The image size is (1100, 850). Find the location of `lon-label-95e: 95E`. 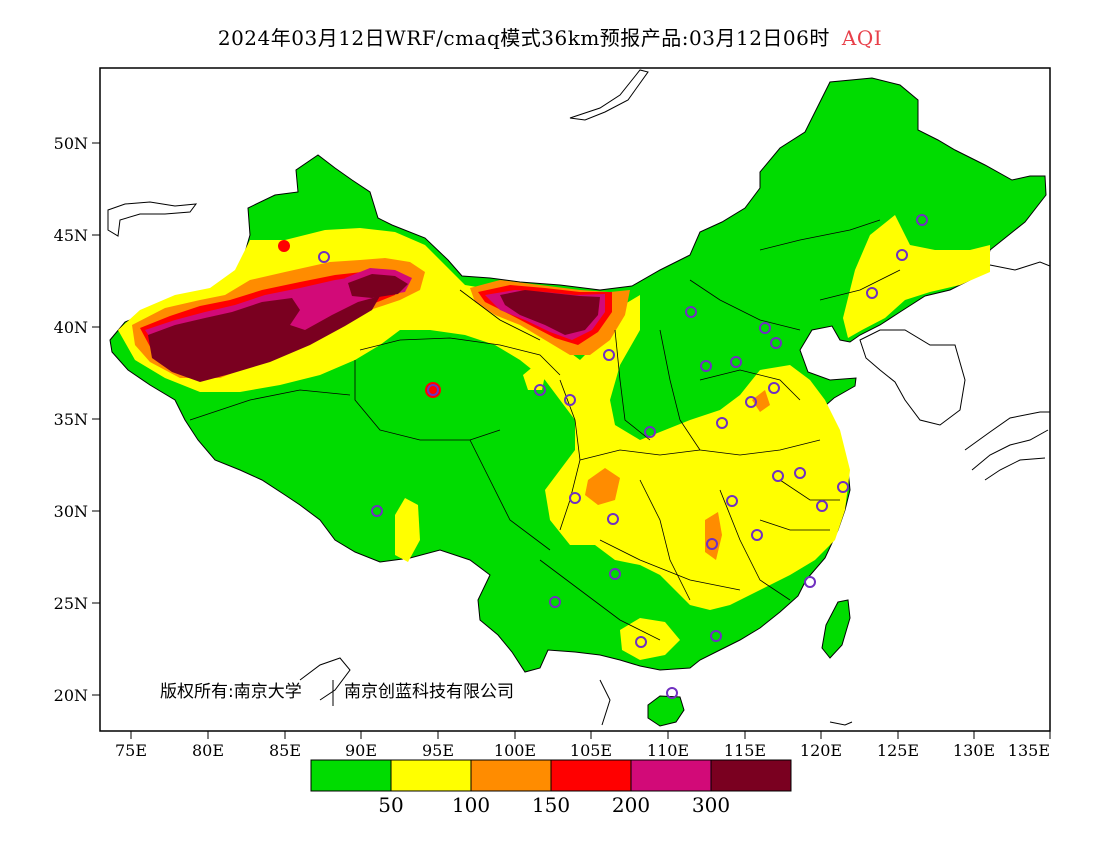

lon-label-95e: 95E is located at coordinates (438, 750).